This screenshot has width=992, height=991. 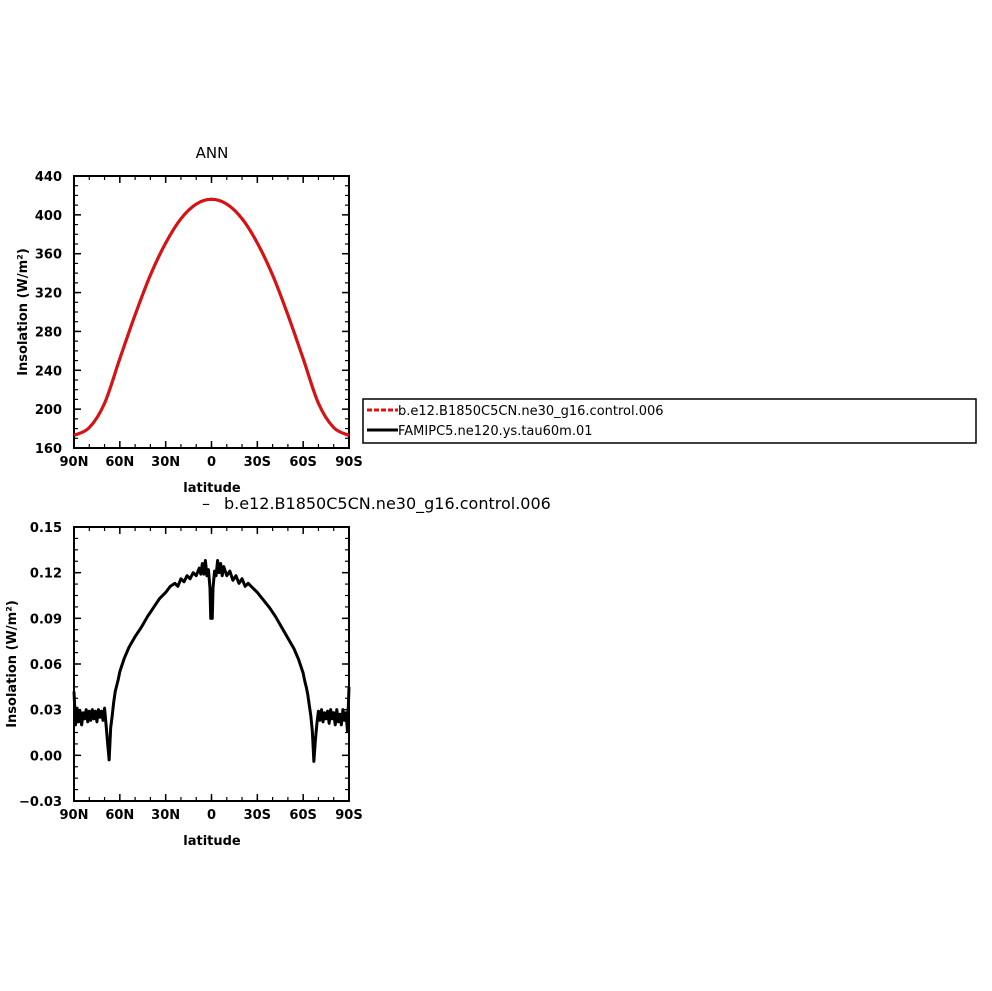 What do you see at coordinates (46, 574) in the screenshot?
I see `y-tick-label: 0.12` at bounding box center [46, 574].